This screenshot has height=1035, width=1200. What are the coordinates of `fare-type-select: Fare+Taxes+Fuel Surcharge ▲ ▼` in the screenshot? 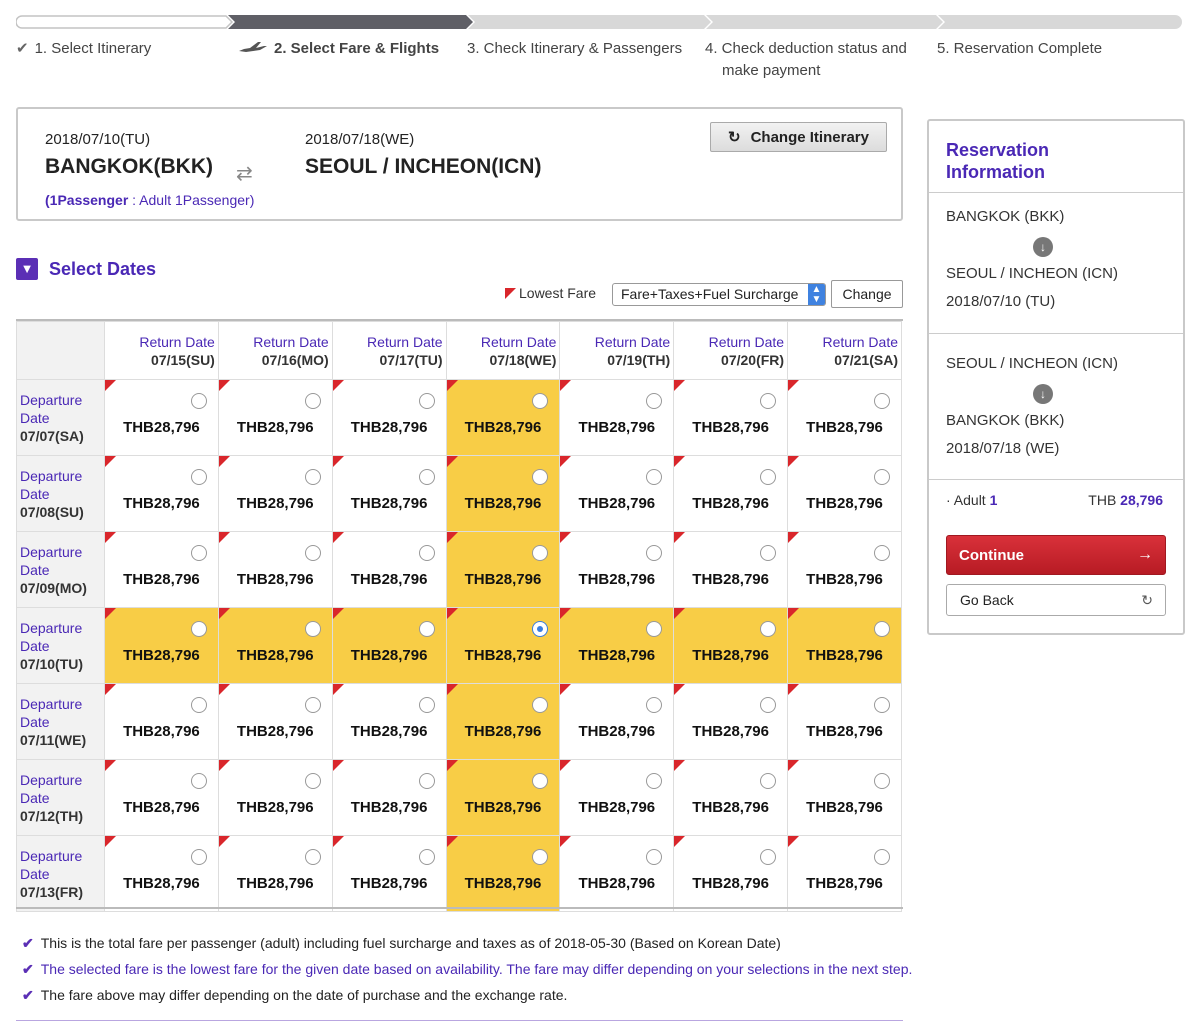 It's located at (719, 294).